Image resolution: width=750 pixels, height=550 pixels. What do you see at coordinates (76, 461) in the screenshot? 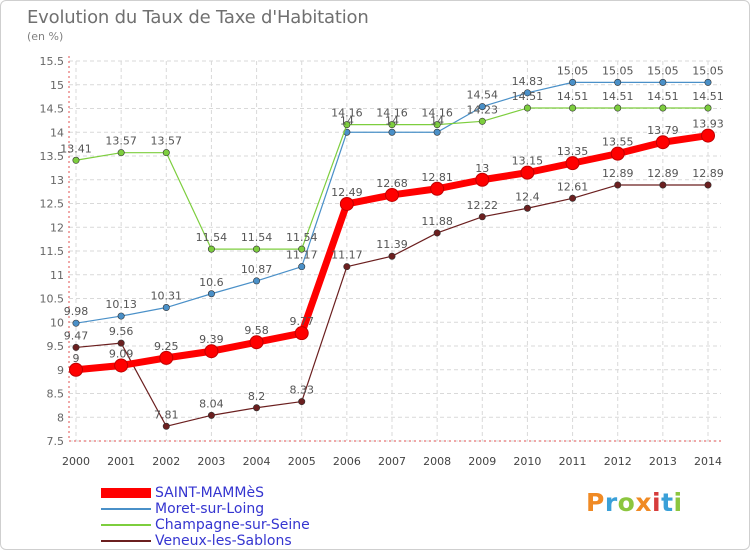
I see `x-tick-label: 2000` at bounding box center [76, 461].